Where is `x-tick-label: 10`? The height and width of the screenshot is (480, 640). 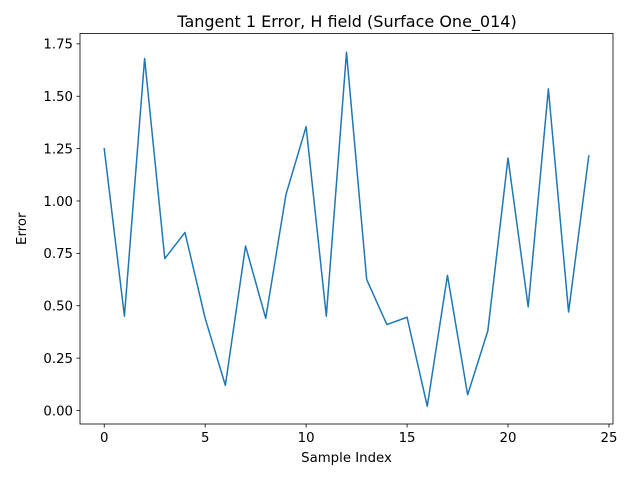
x-tick-label: 10 is located at coordinates (306, 438).